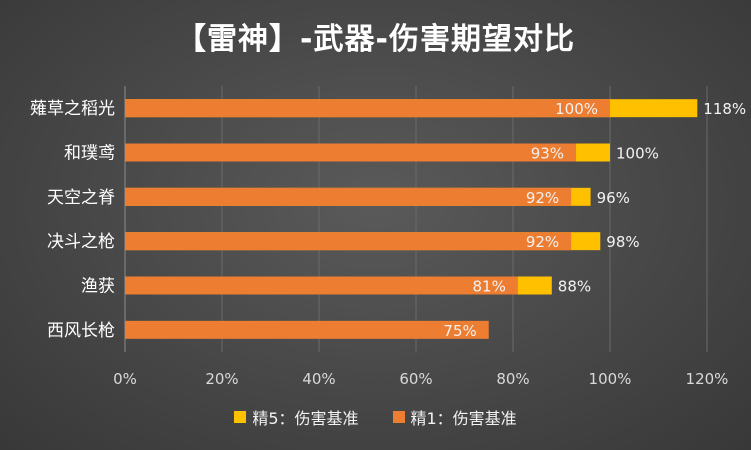 The image size is (751, 450). Describe the element at coordinates (81, 331) in the screenshot. I see `category-label: 西风长枪` at that location.